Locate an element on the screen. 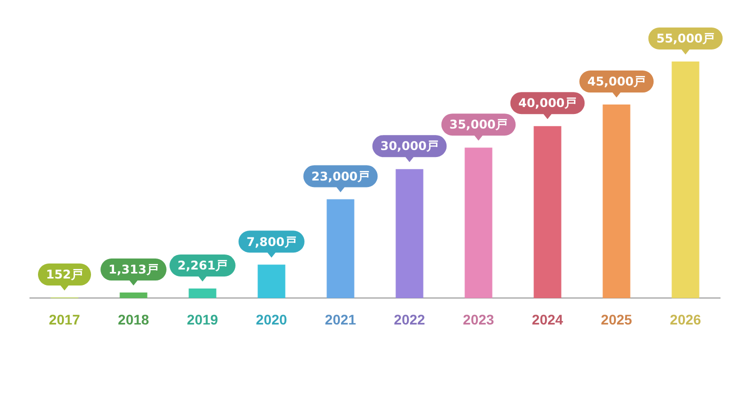 This screenshot has width=750, height=393. x-tick-label: 2021 is located at coordinates (340, 319).